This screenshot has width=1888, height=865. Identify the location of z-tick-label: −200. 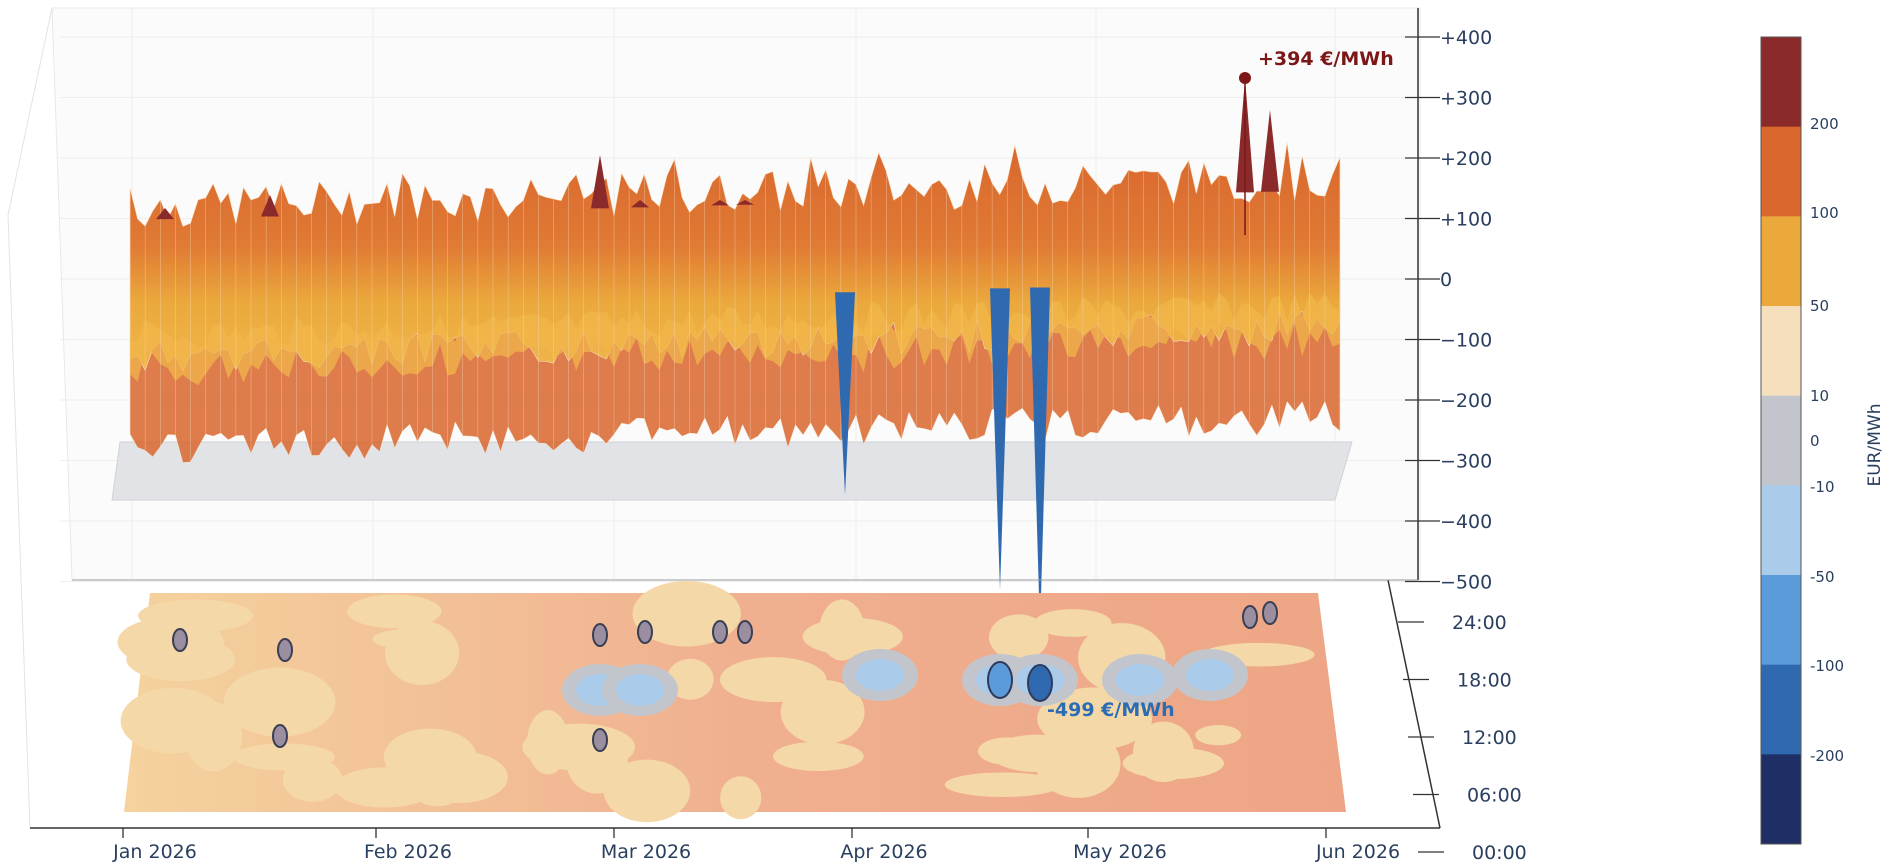
(1466, 401).